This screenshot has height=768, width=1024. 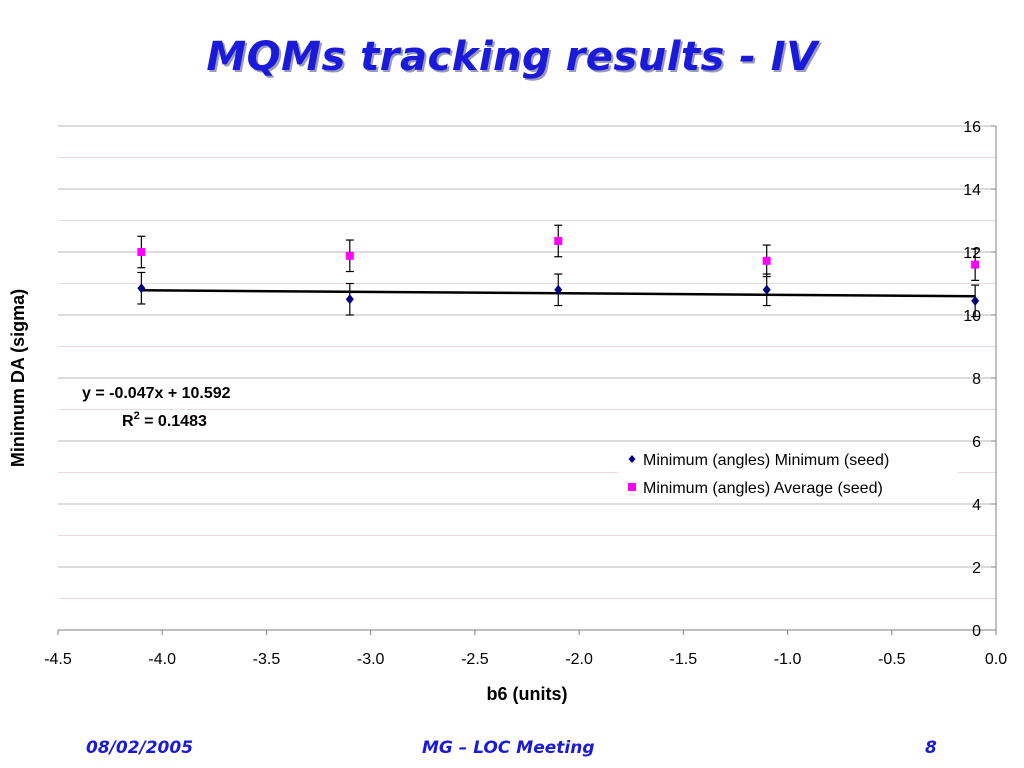 I want to click on footer-date: 08/02/2005, so click(x=140, y=748).